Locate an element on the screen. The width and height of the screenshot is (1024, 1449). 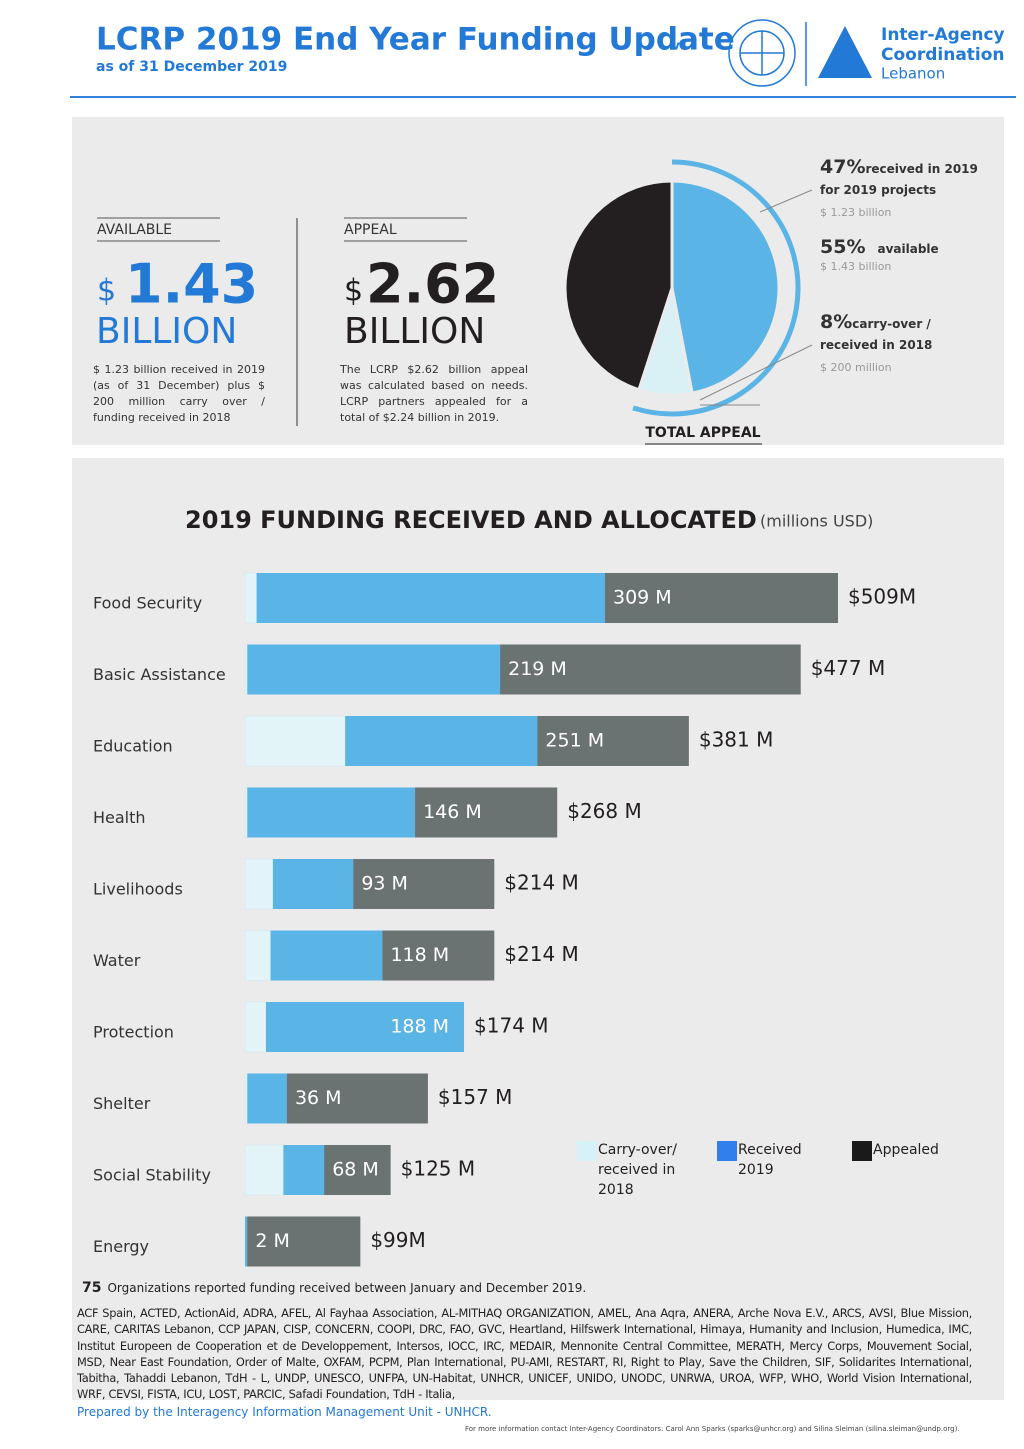
available-arc is located at coordinates (716, 288).